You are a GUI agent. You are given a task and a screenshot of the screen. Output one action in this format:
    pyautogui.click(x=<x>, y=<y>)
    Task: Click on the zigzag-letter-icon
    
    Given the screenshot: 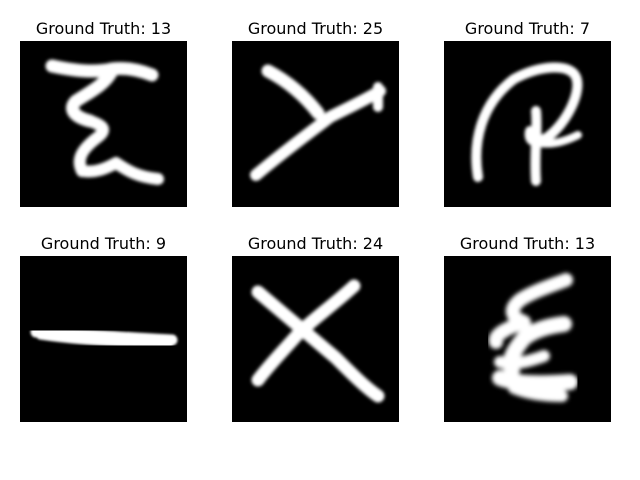 What is the action you would take?
    pyautogui.click(x=104, y=122)
    